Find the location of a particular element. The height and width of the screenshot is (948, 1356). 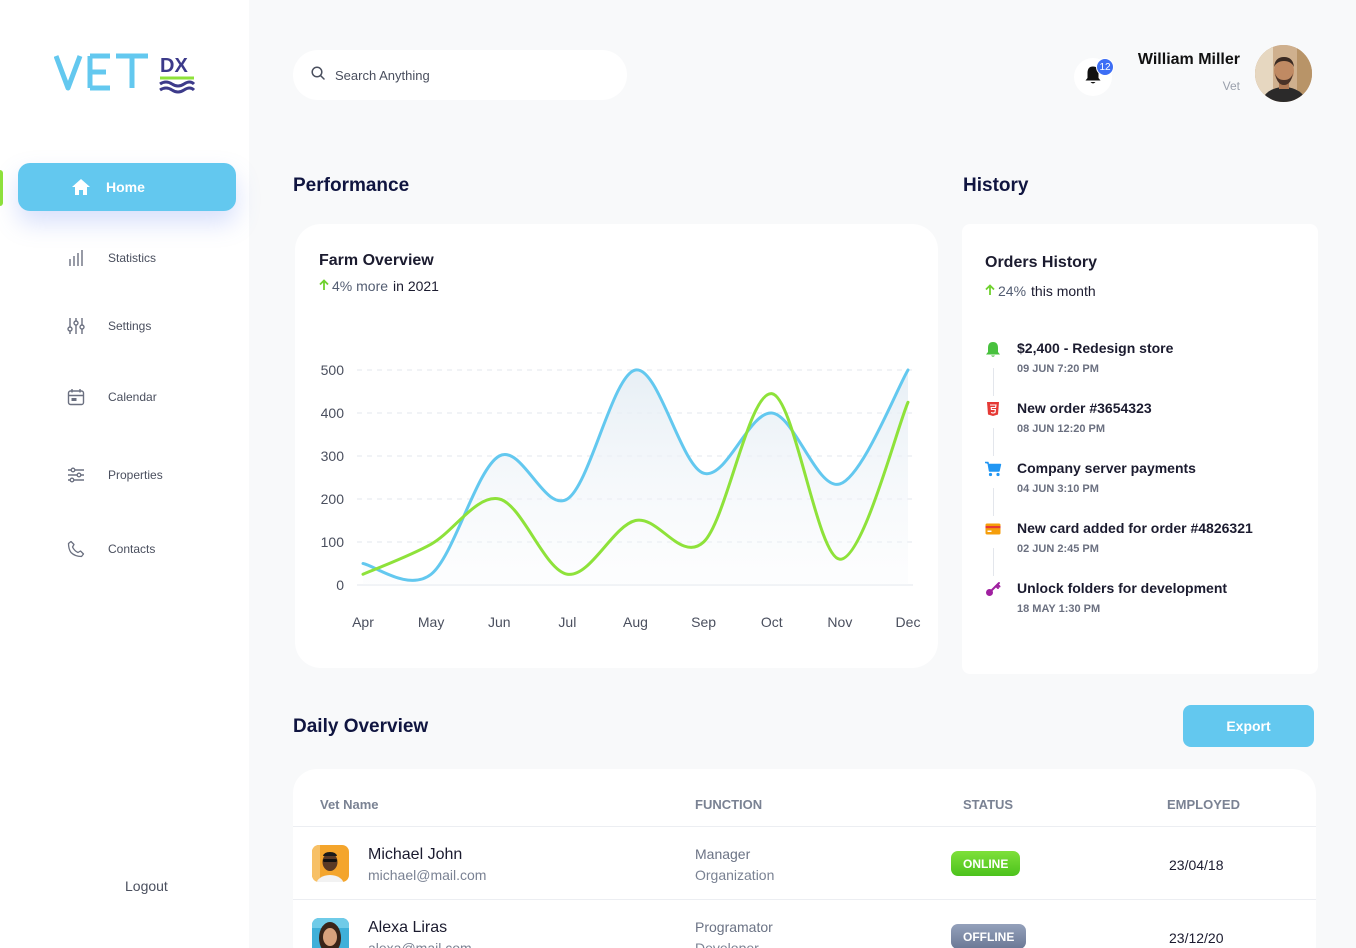

statistics-icon is located at coordinates (76, 258).